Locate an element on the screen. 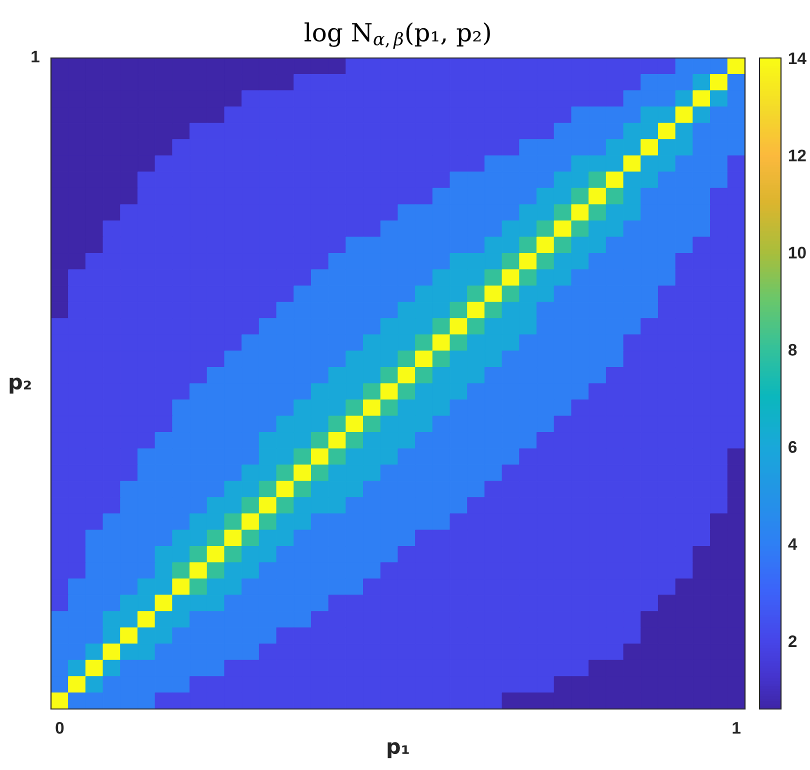  chart-title: log N$_{α,β}$(p₁, p₂) is located at coordinates (397, 35).